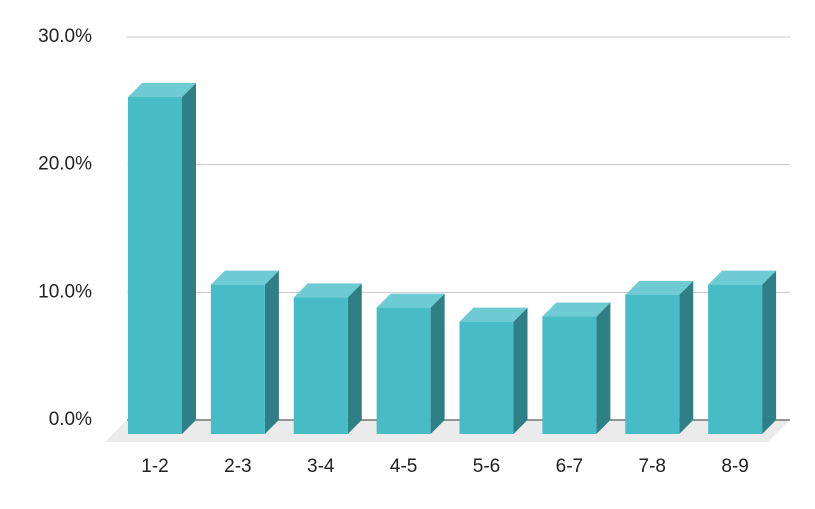 The image size is (815, 509). What do you see at coordinates (321, 466) in the screenshot?
I see `x-tick-label: 3-4` at bounding box center [321, 466].